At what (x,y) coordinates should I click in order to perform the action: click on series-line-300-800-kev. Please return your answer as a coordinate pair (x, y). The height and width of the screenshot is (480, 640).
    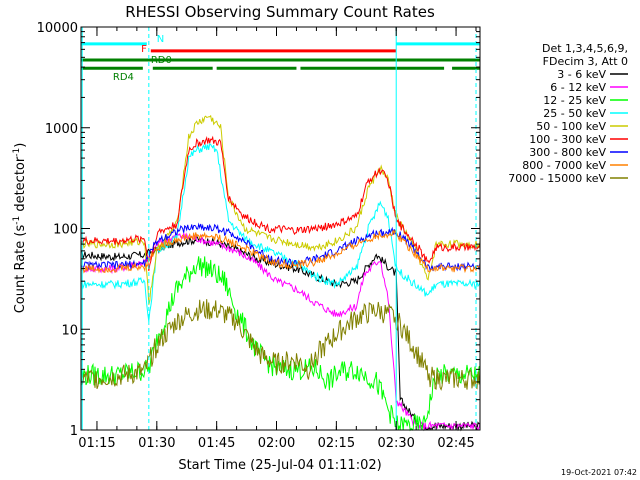
    Looking at the image, I should click on (280, 247).